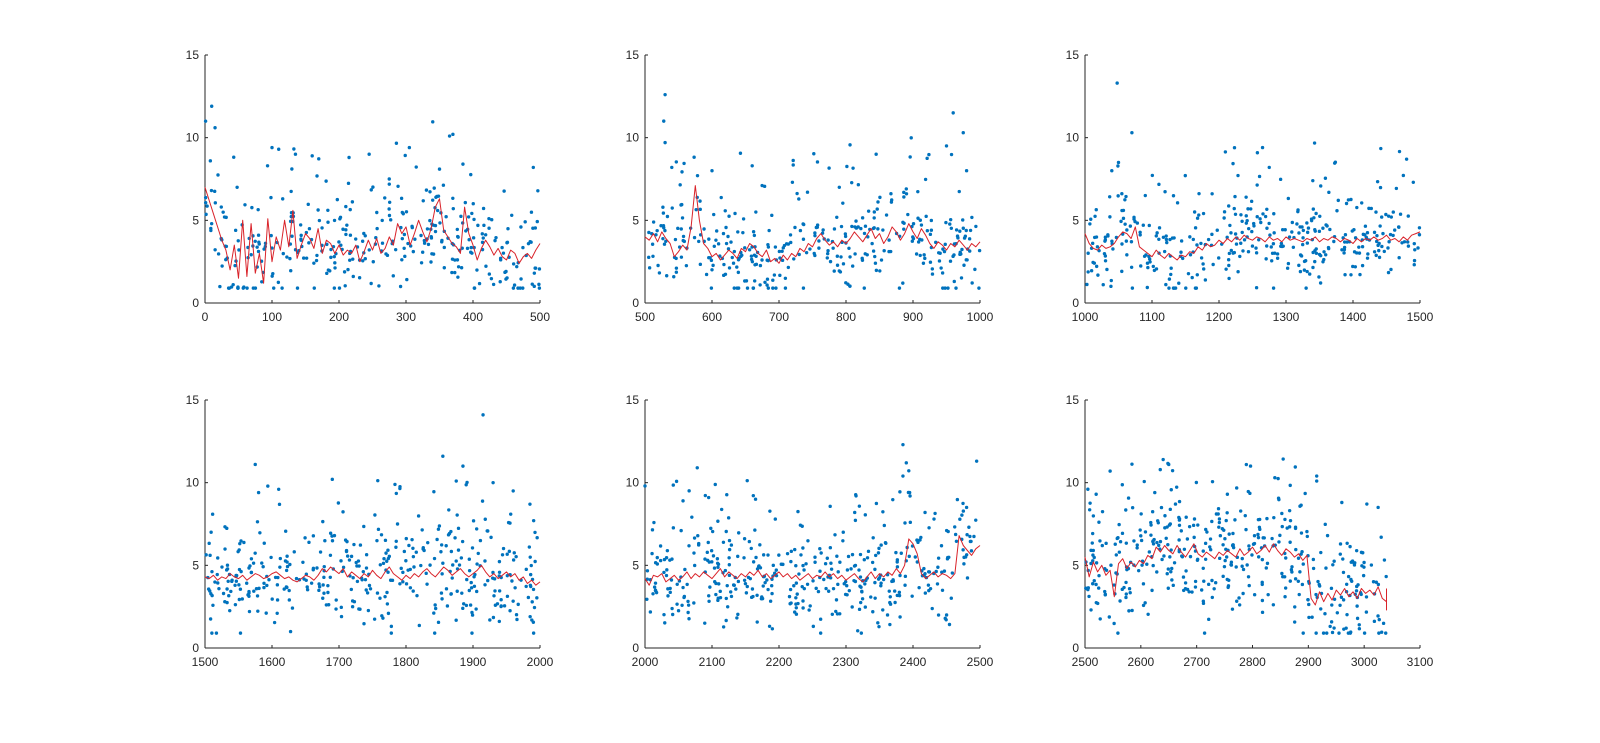 This screenshot has width=1600, height=743. What do you see at coordinates (540, 317) in the screenshot?
I see `x-tick-label: 500` at bounding box center [540, 317].